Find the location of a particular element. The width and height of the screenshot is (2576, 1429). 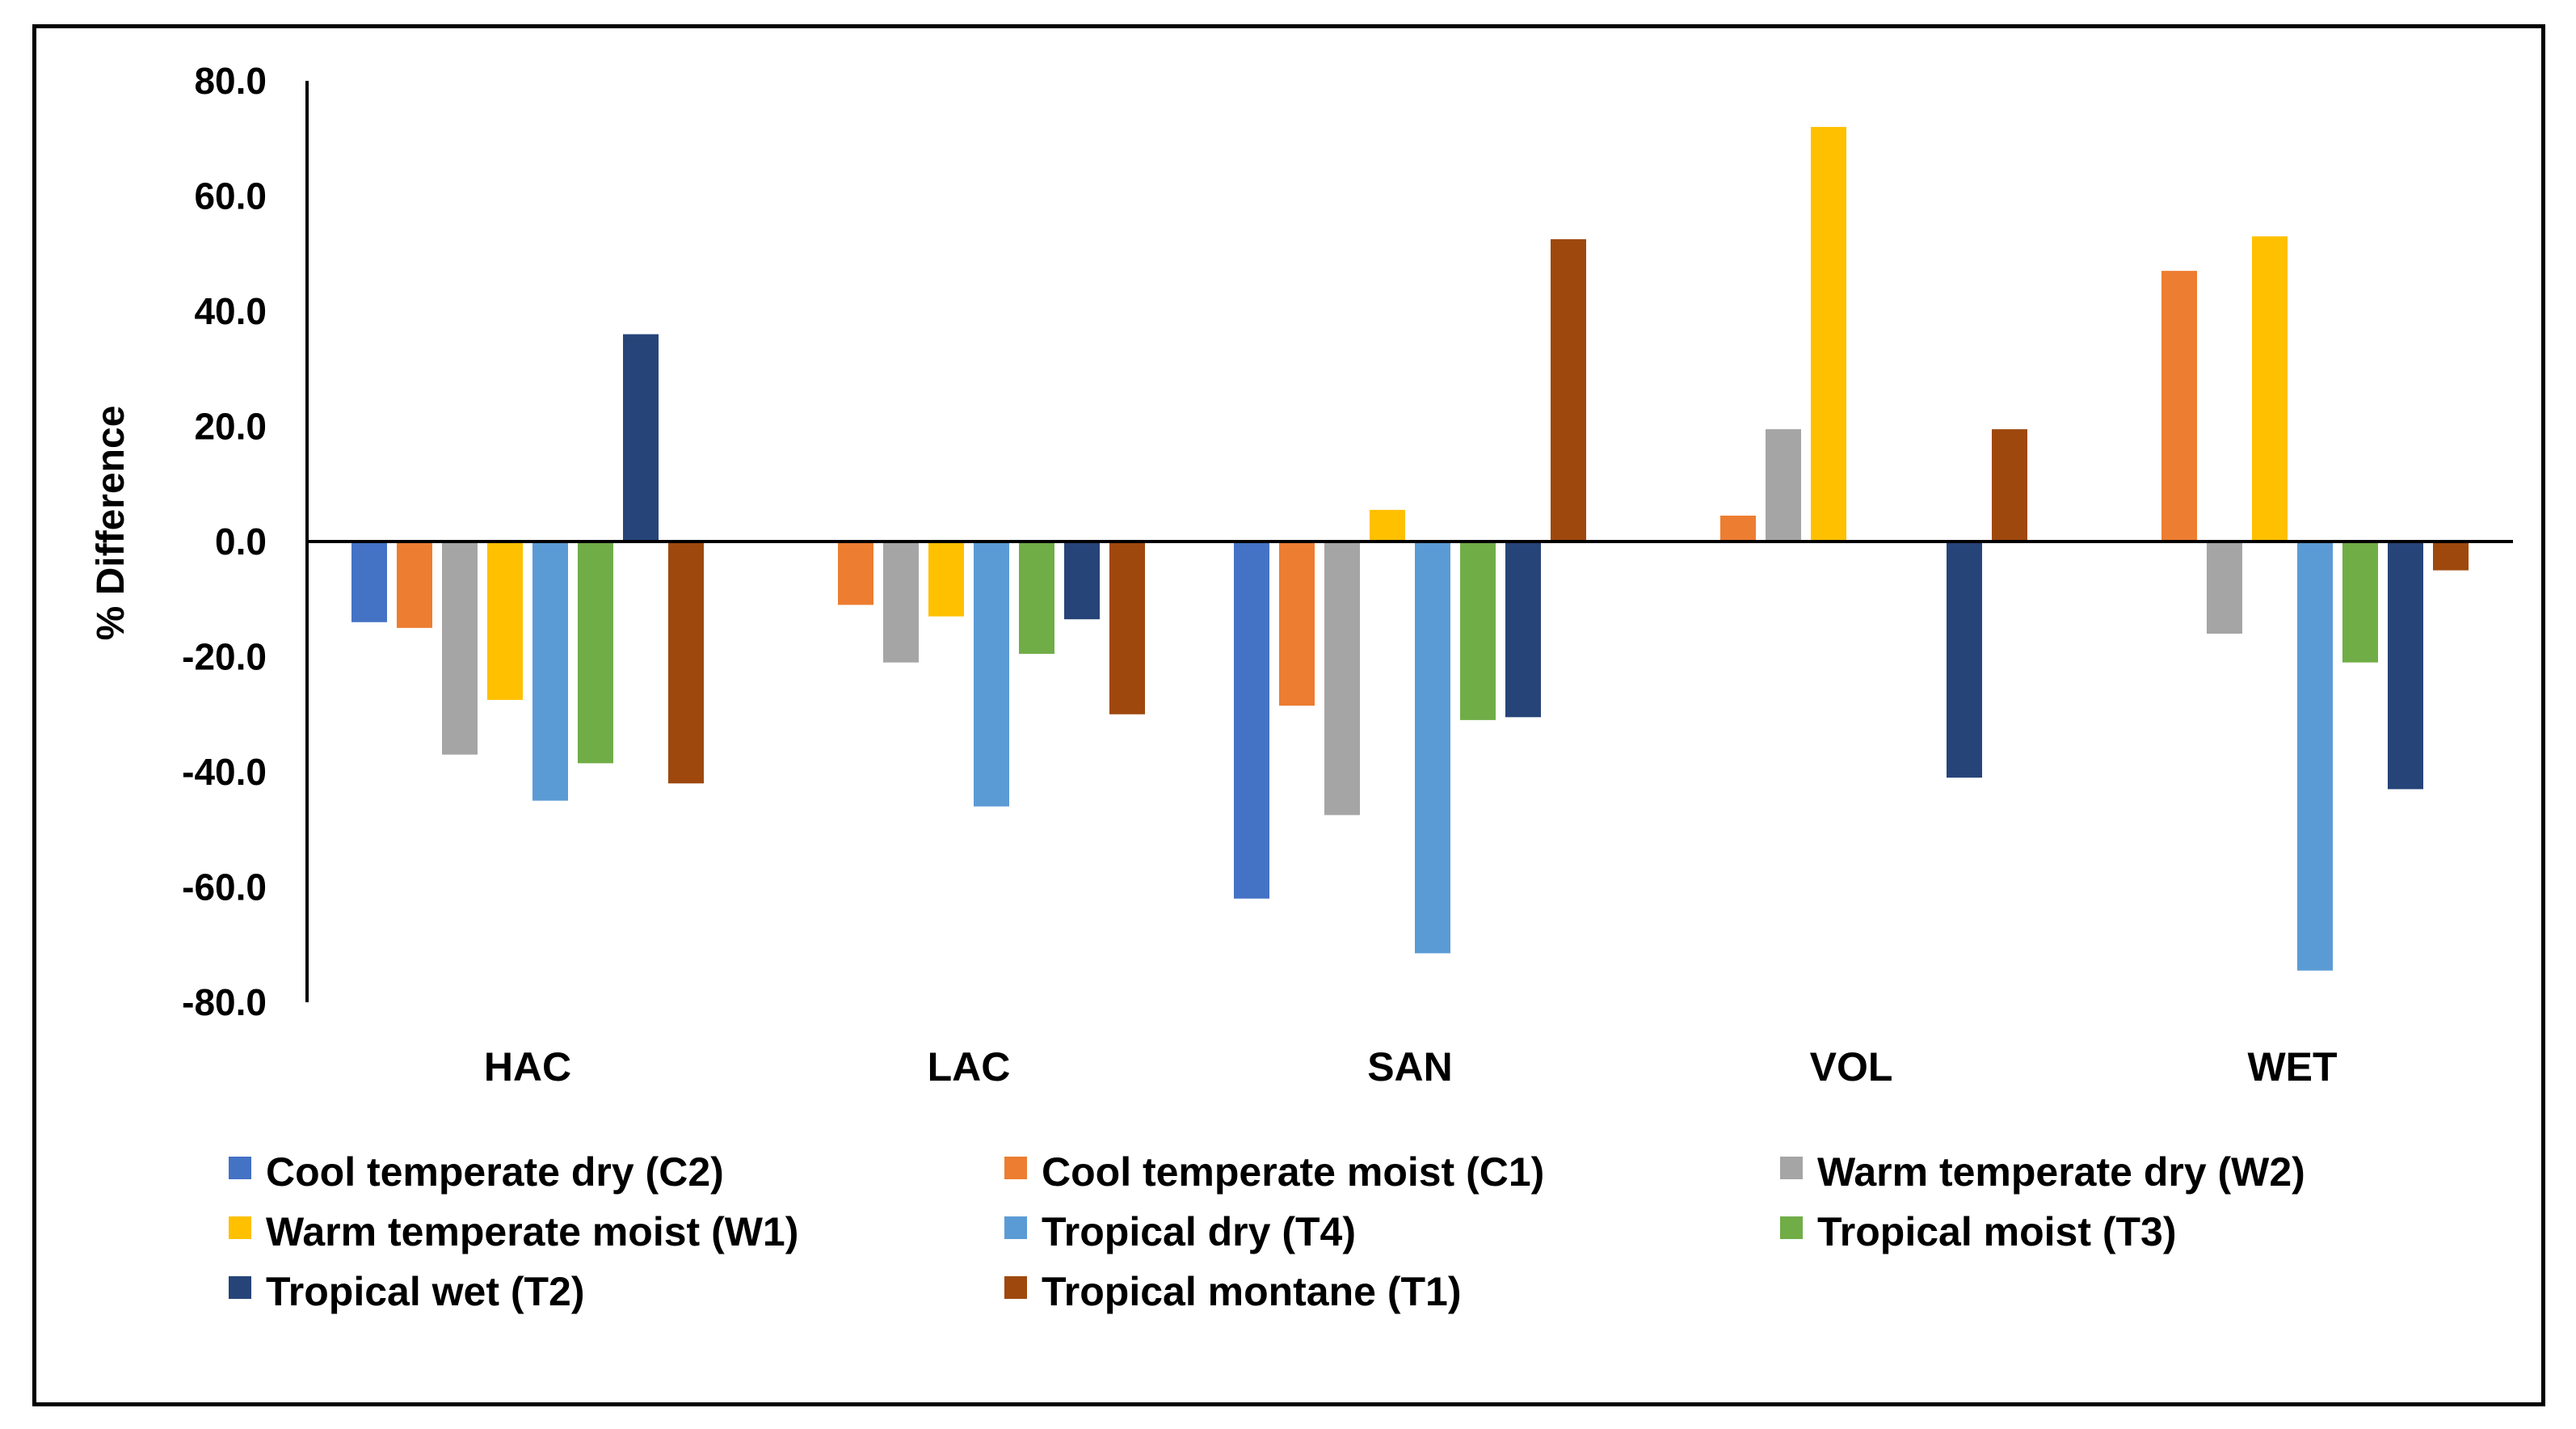

legend-item: Cool temperate dry (C2) is located at coordinates (476, 1172).